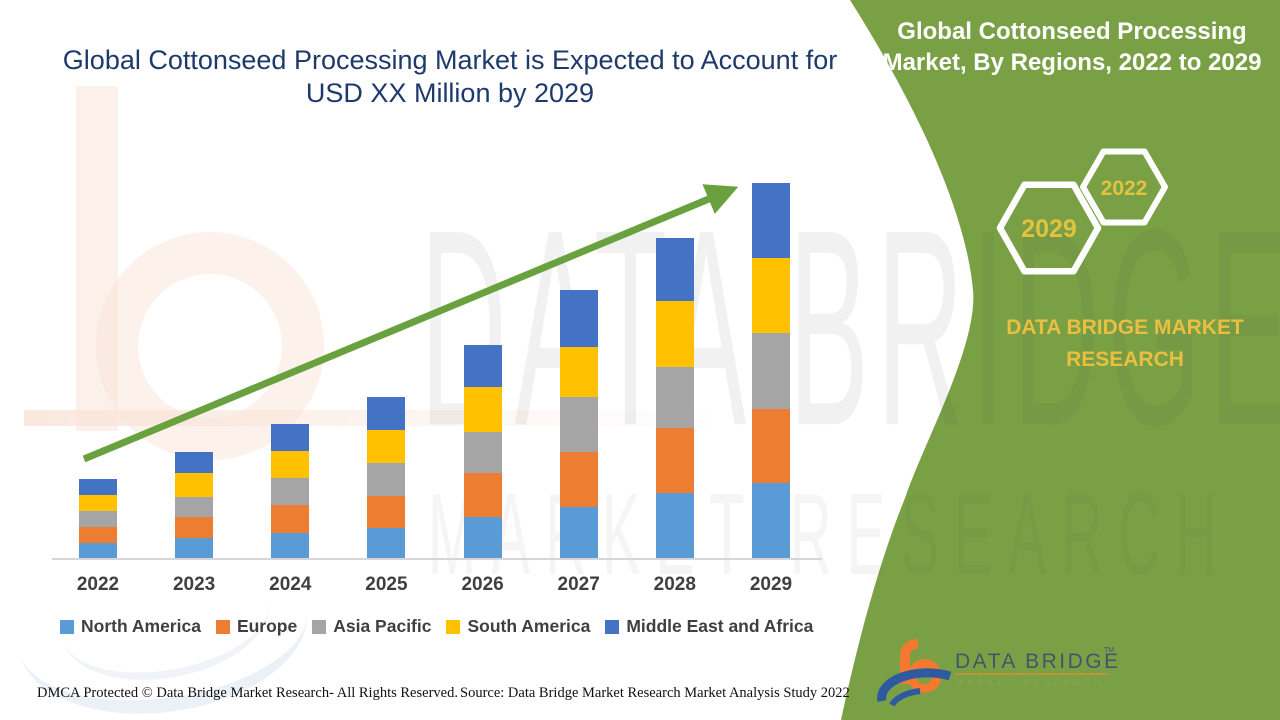 The width and height of the screenshot is (1280, 720). I want to click on bar-segment-north-america-2027, so click(578, 533).